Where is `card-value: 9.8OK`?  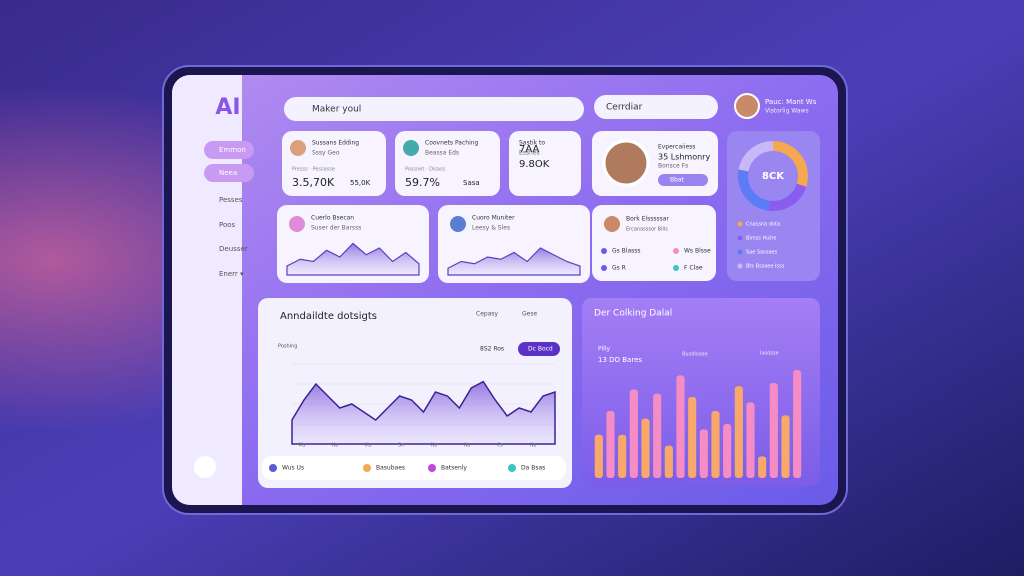
card-value: 9.8OK is located at coordinates (534, 164).